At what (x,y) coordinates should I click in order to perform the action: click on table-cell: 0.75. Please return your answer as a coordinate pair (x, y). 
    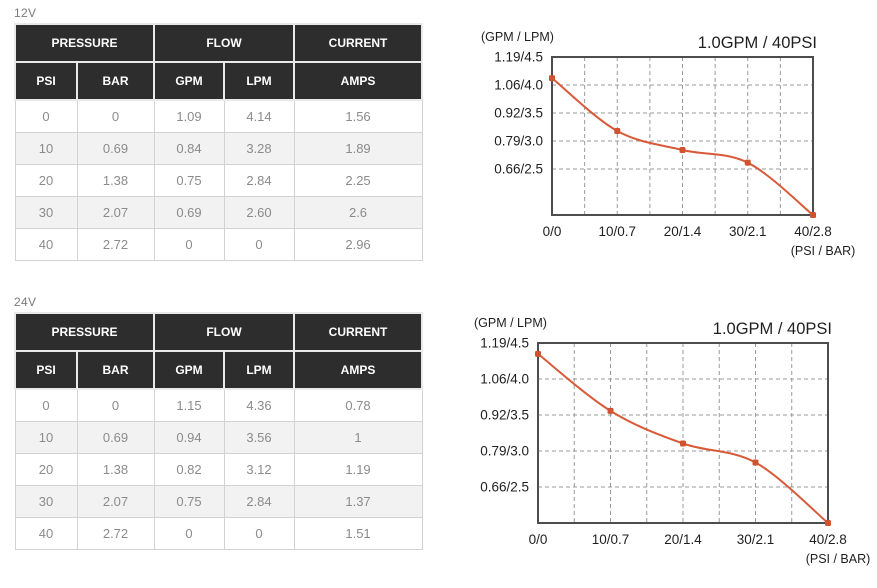
    Looking at the image, I should click on (189, 501).